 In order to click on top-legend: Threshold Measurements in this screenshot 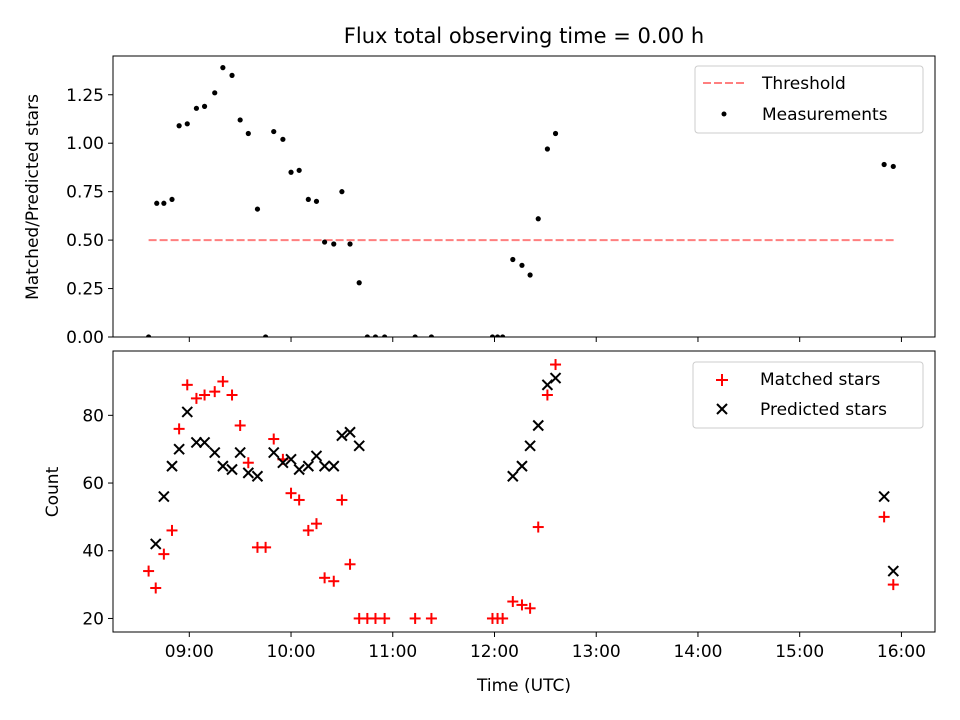, I will do `click(809, 99)`.